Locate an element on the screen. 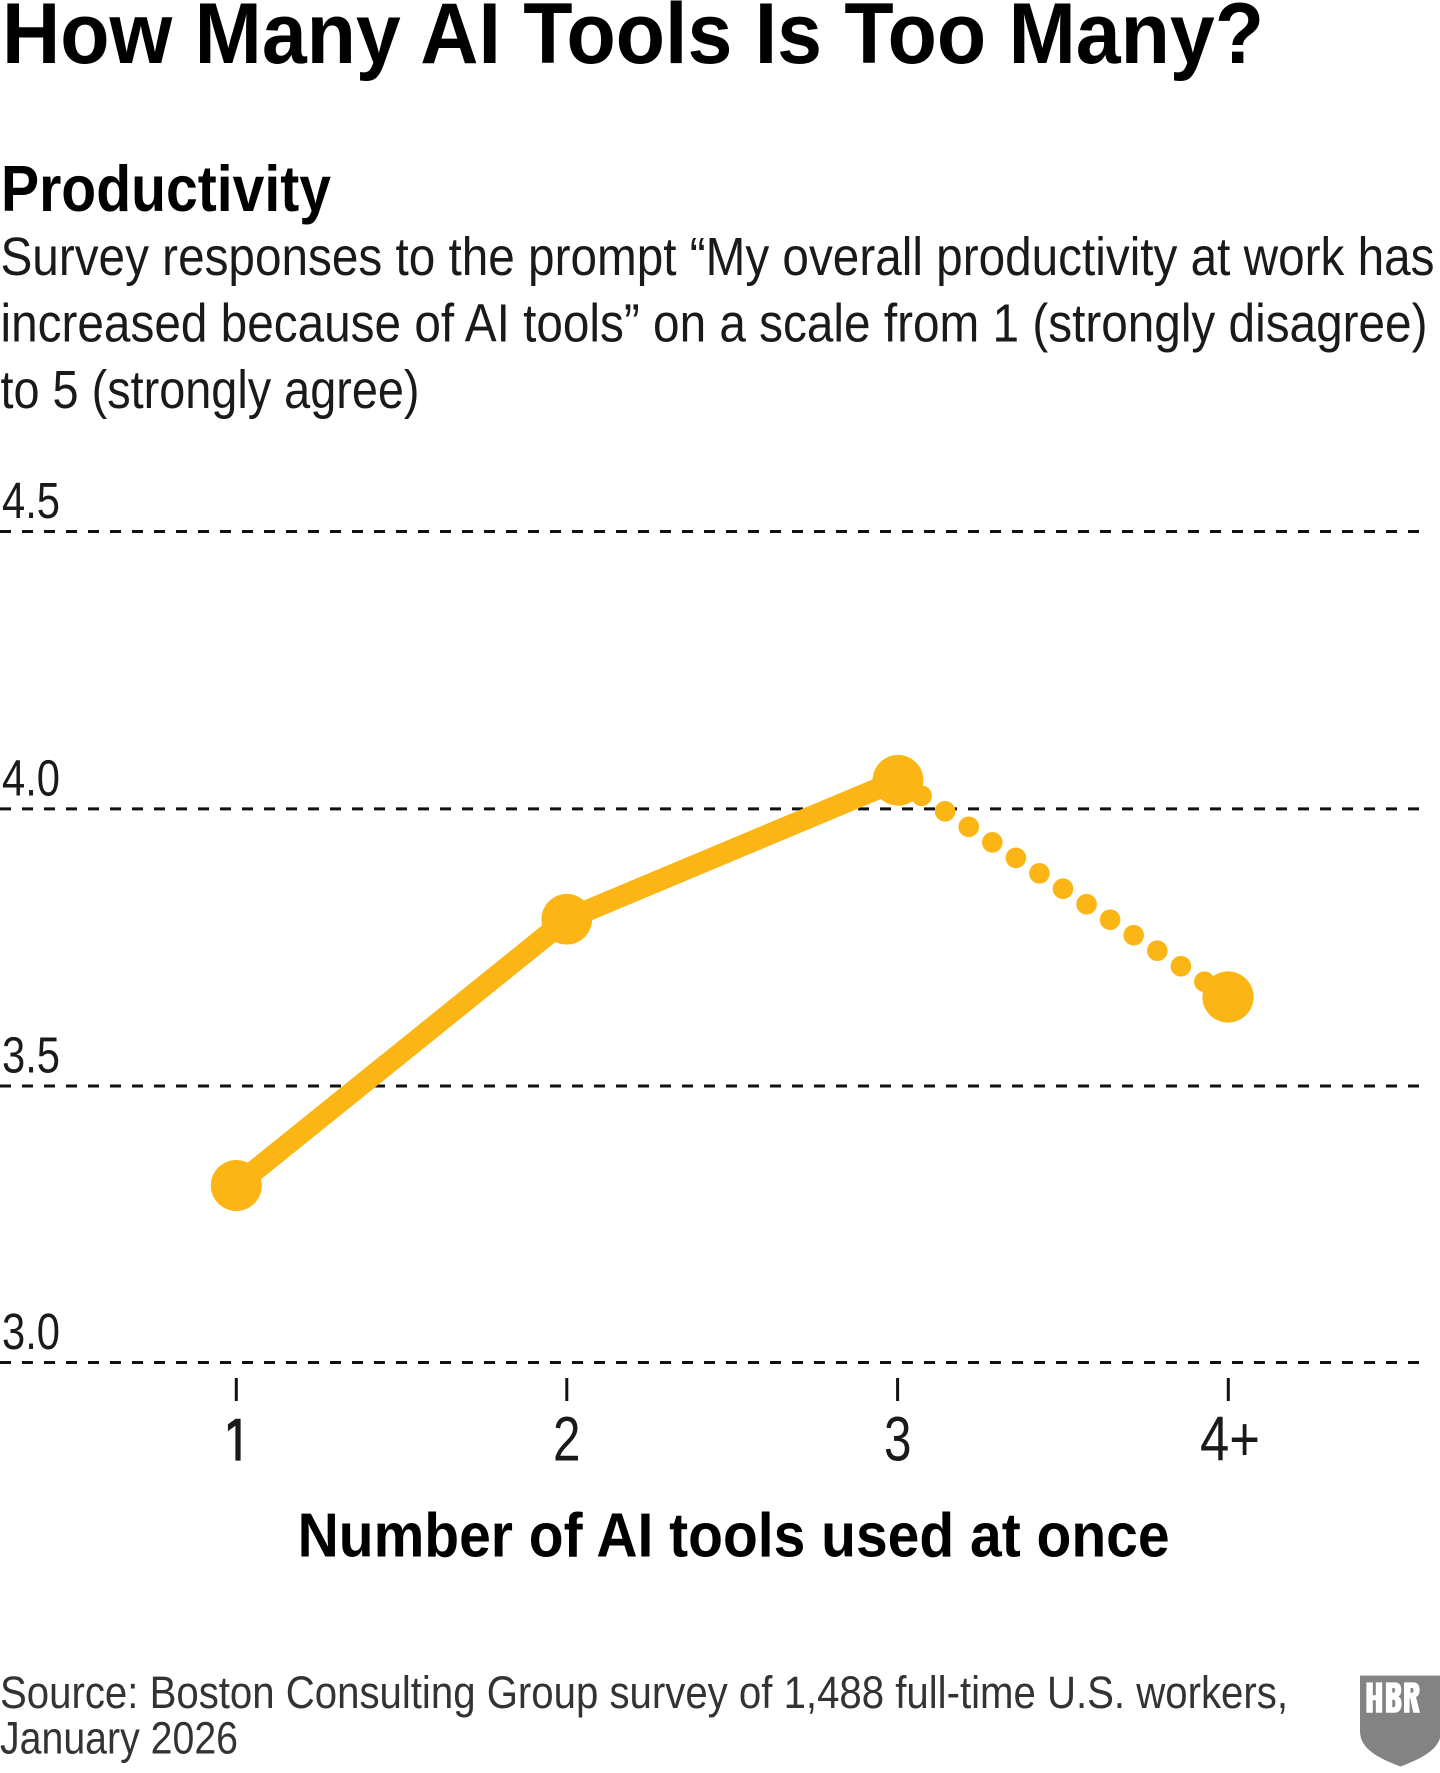 This screenshot has height=1773, width=1440. svg-text: 2 is located at coordinates (567, 1440).